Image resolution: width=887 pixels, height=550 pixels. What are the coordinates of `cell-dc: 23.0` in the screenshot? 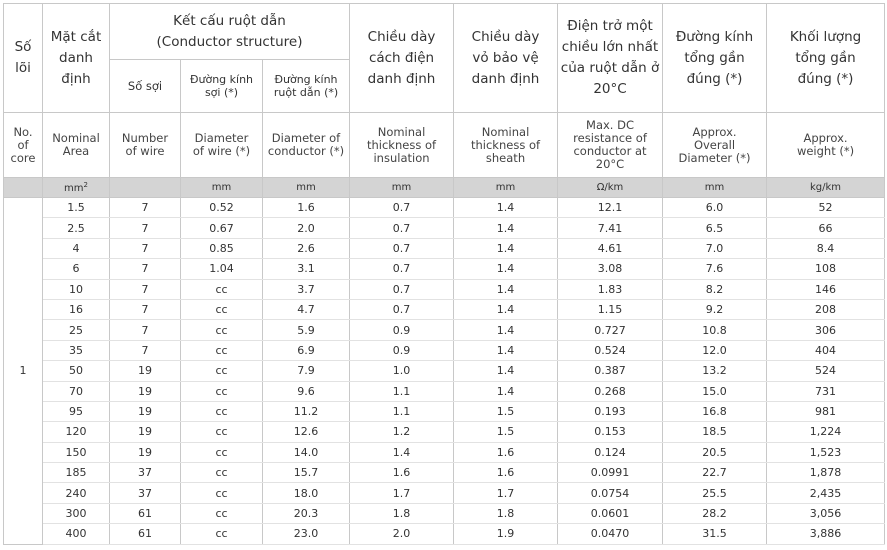 It's located at (306, 534).